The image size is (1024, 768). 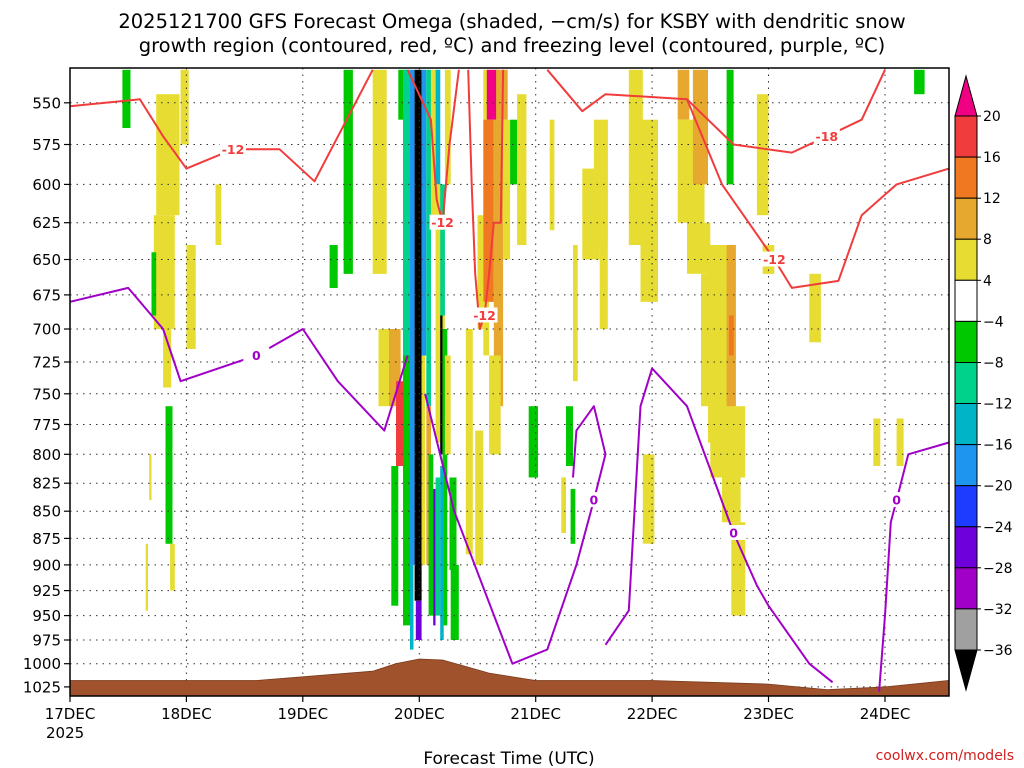 I want to click on colorbar-tick-label: 20, so click(x=992, y=117).